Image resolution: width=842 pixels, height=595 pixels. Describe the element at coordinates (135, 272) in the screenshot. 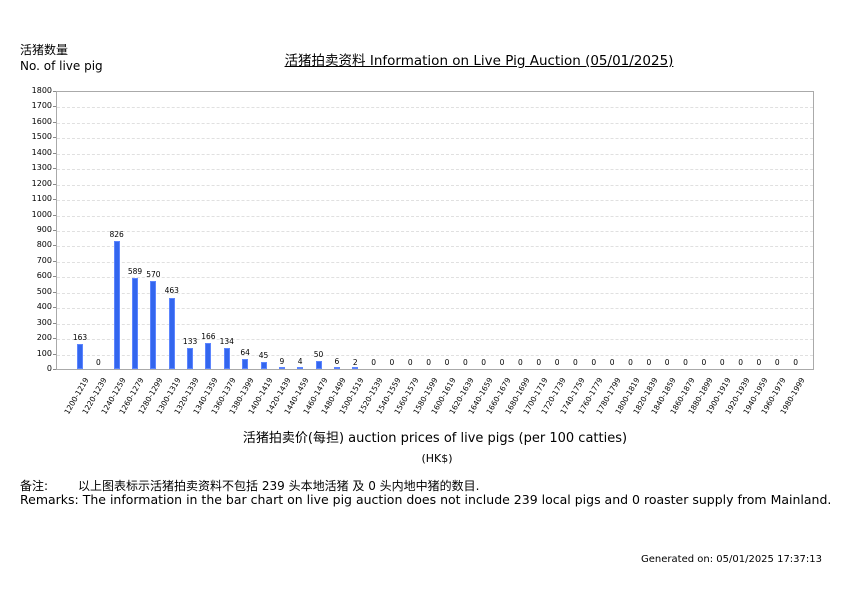

I see `bar-value-label: 589` at that location.